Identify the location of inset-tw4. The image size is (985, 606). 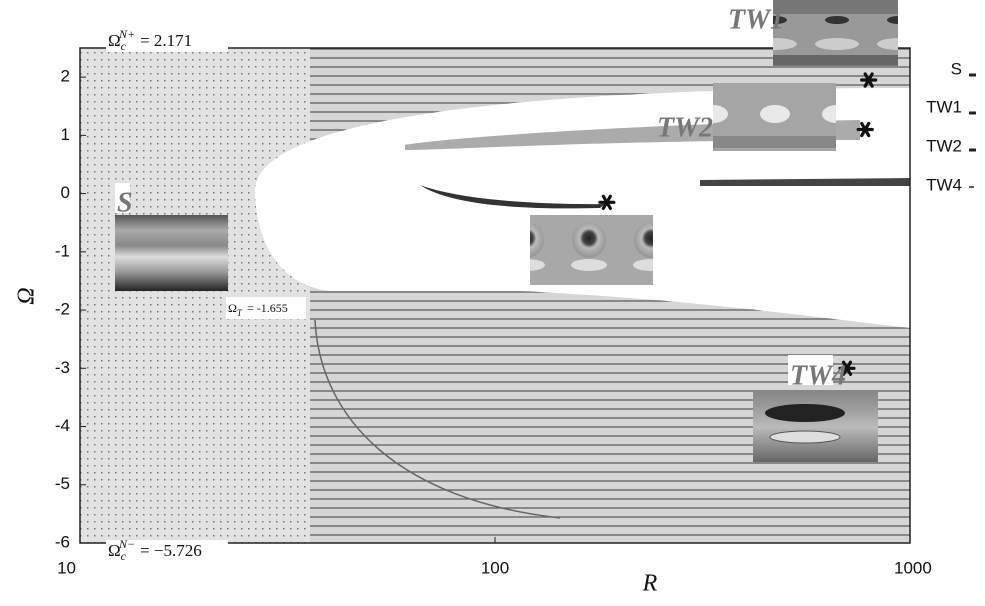
(815, 427).